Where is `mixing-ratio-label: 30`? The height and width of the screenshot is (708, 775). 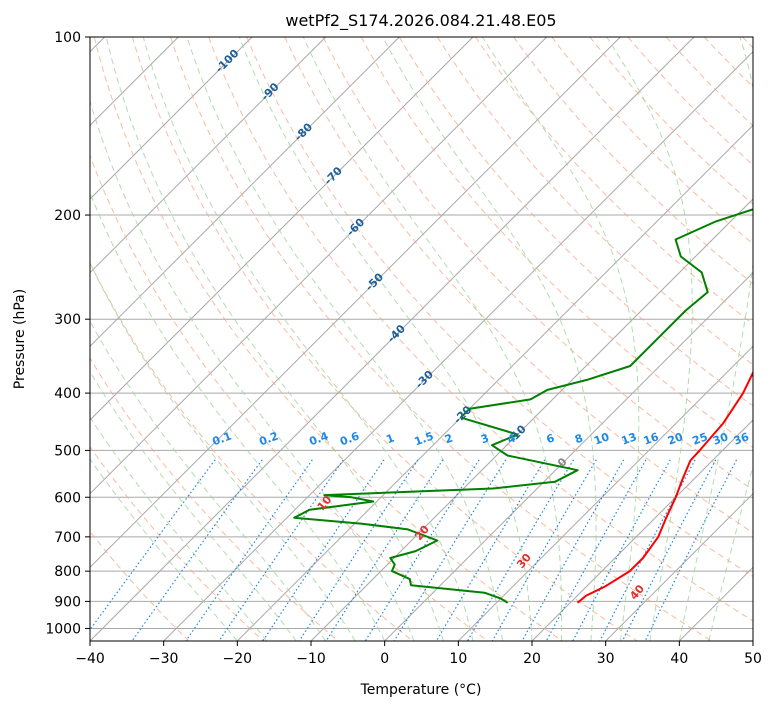
mixing-ratio-label: 30 is located at coordinates (720, 439).